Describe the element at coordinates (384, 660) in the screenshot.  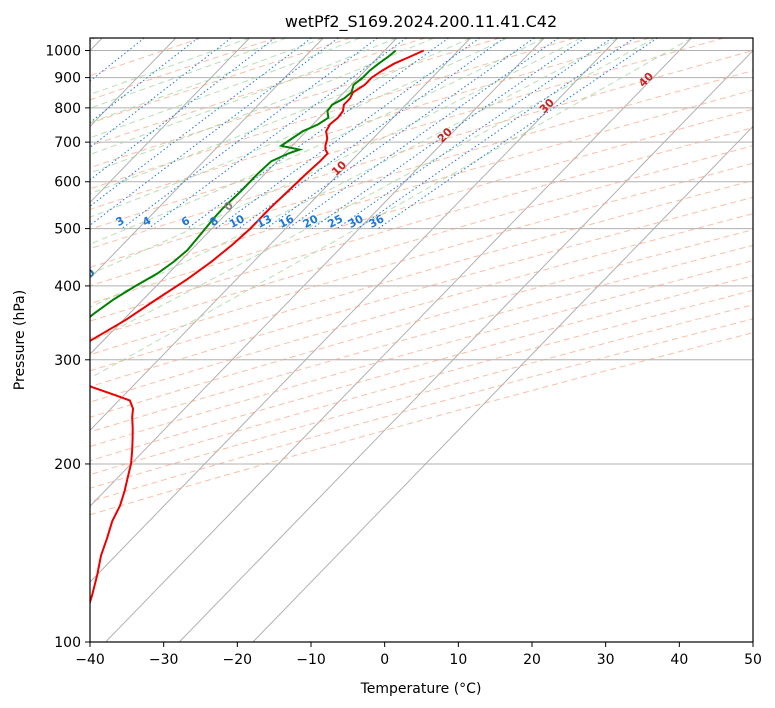
I see `x-tick-label: 0` at that location.